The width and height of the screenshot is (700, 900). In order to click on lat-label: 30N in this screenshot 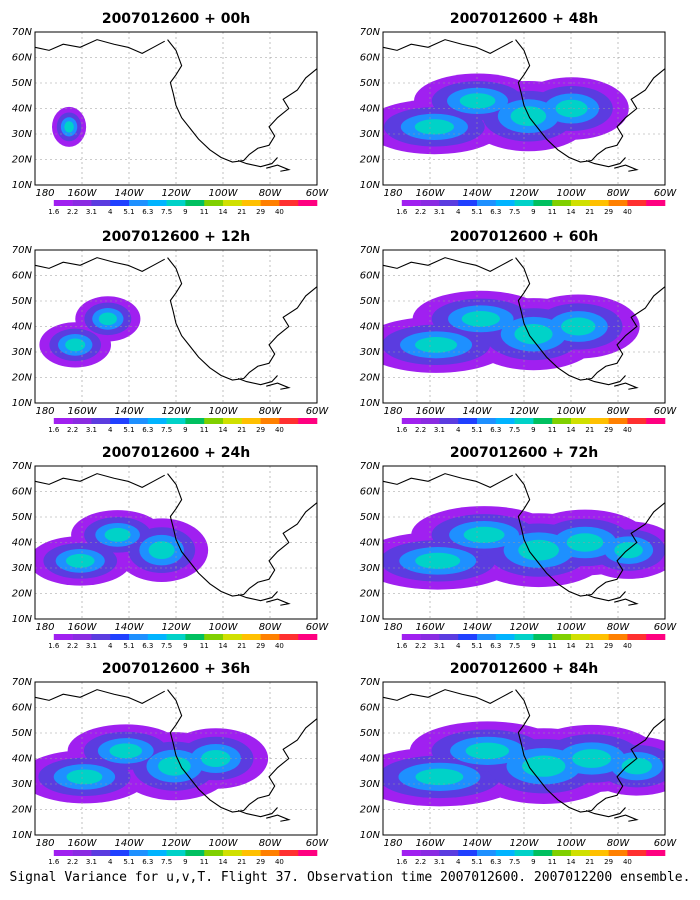, I will do `click(370, 568)`.